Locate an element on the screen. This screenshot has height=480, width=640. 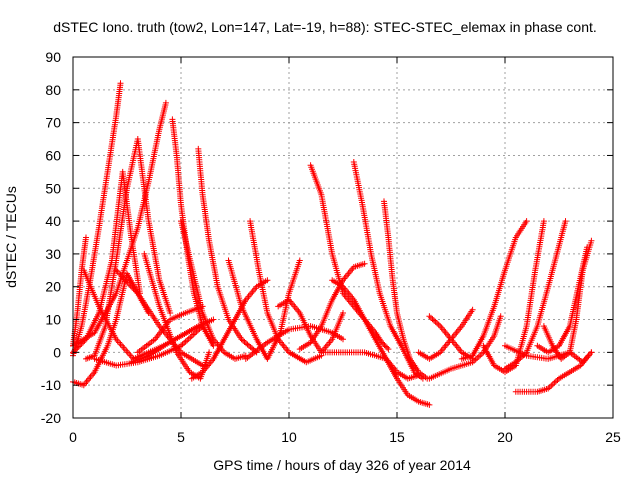
y-tick-label: 0 is located at coordinates (57, 352).